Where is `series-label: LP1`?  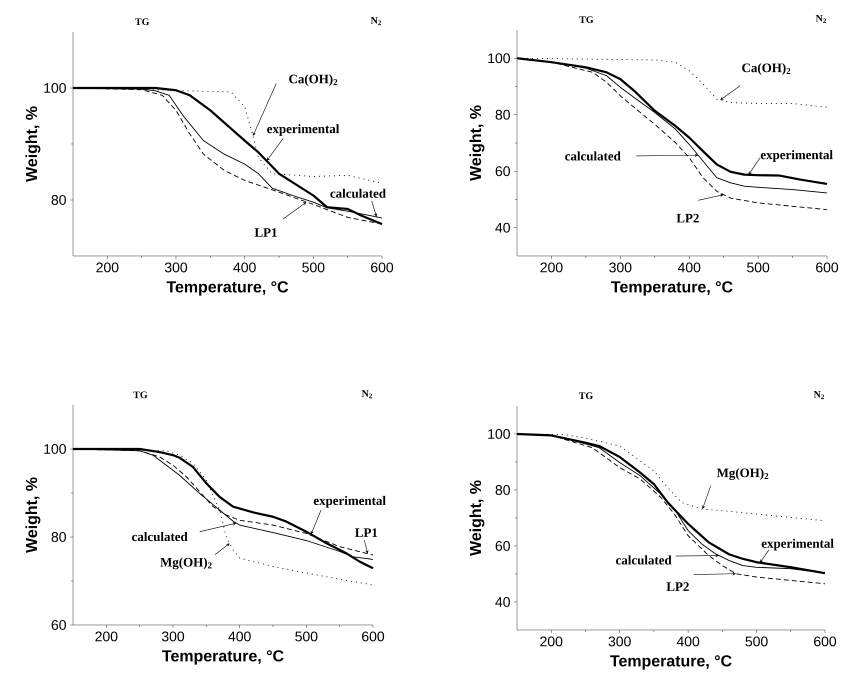
series-label: LP1 is located at coordinates (366, 532).